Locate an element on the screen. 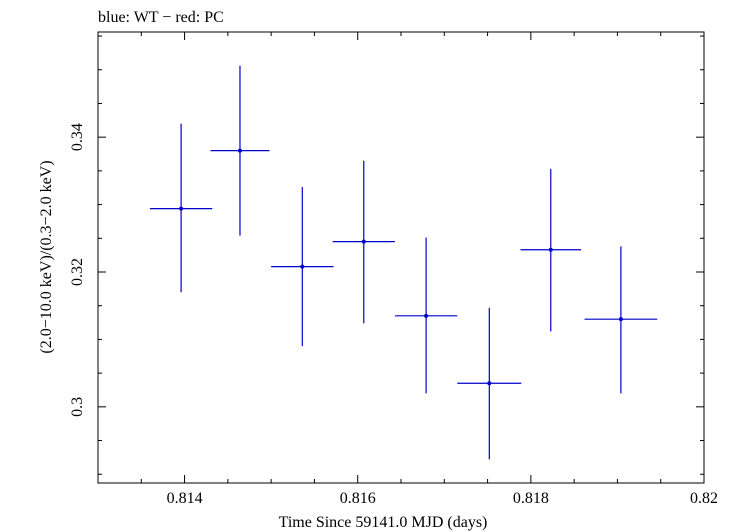  x-axis-label: Time Since 59141.0 MJD (days) is located at coordinates (383, 522).